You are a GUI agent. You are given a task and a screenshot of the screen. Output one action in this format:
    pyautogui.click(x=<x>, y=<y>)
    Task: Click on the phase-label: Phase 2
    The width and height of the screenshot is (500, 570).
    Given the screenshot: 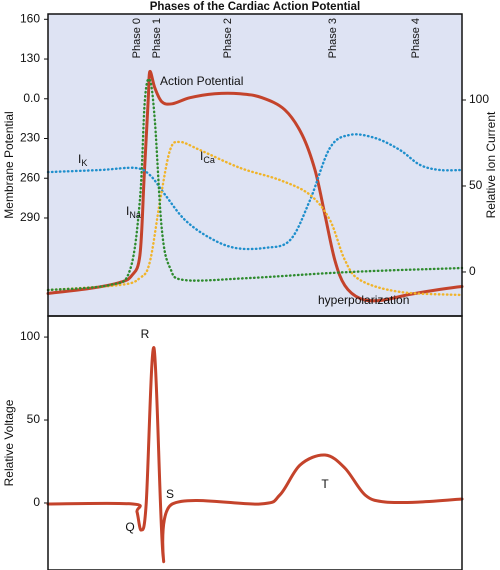 What is the action you would take?
    pyautogui.click(x=228, y=38)
    